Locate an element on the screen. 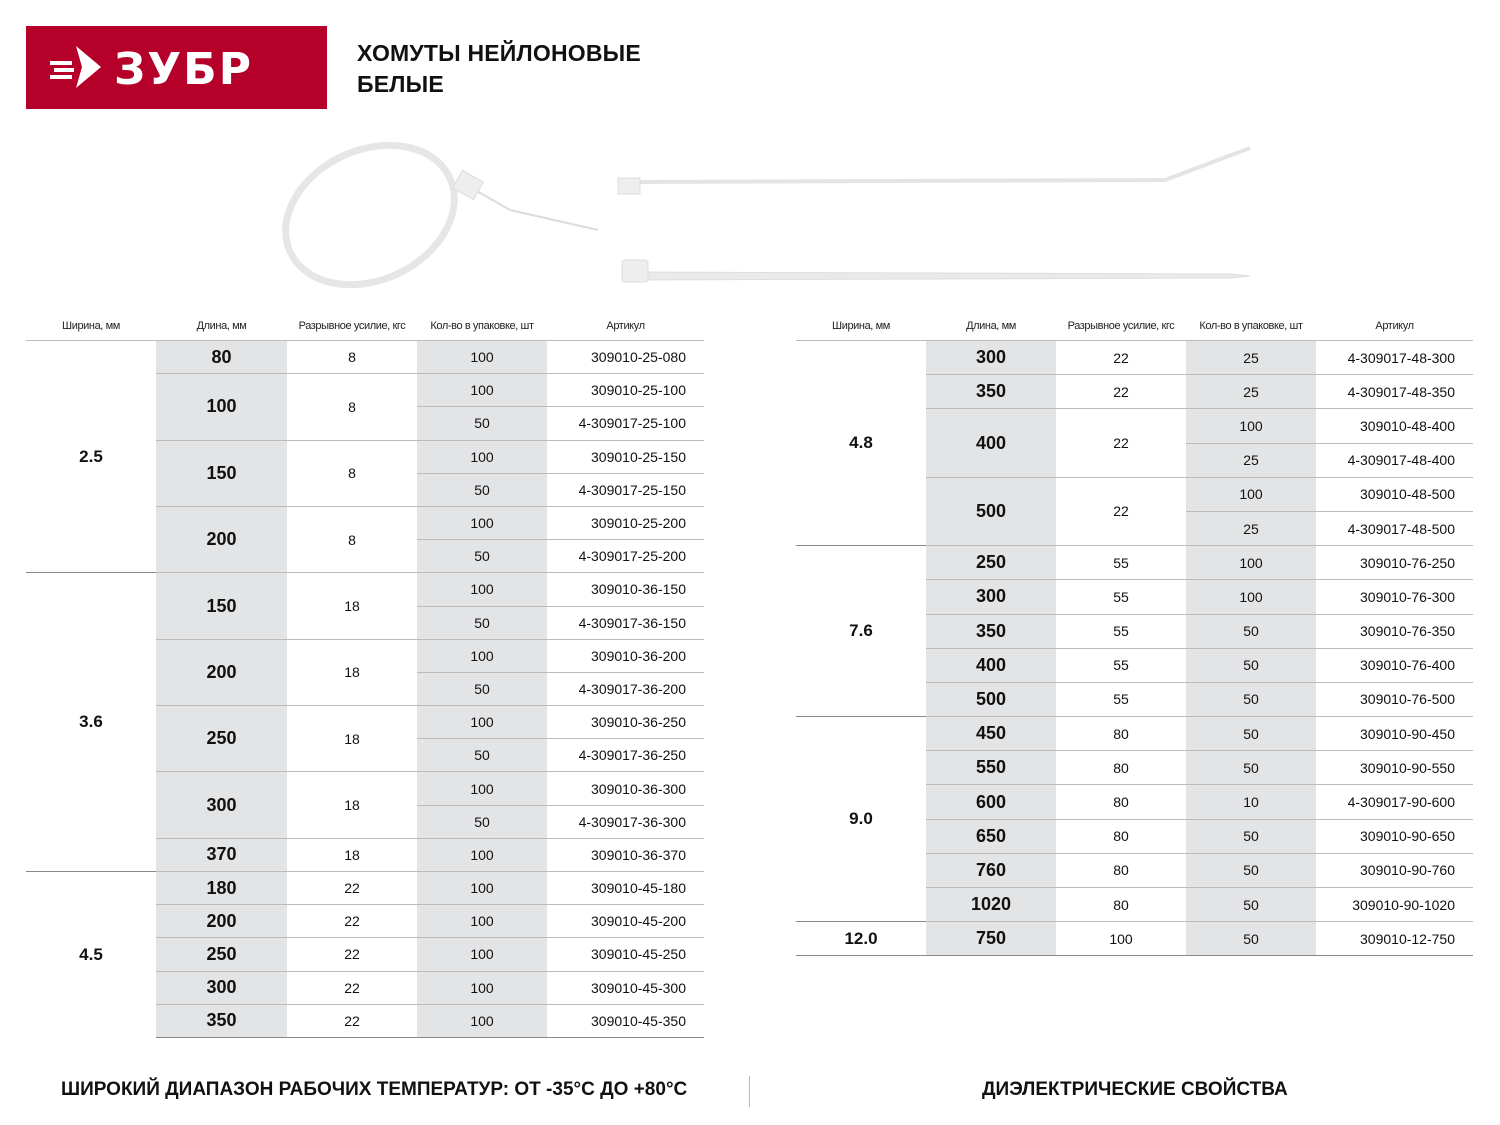  table-row: 12.0 750 100 50 309010-12-750 is located at coordinates (1134, 939).